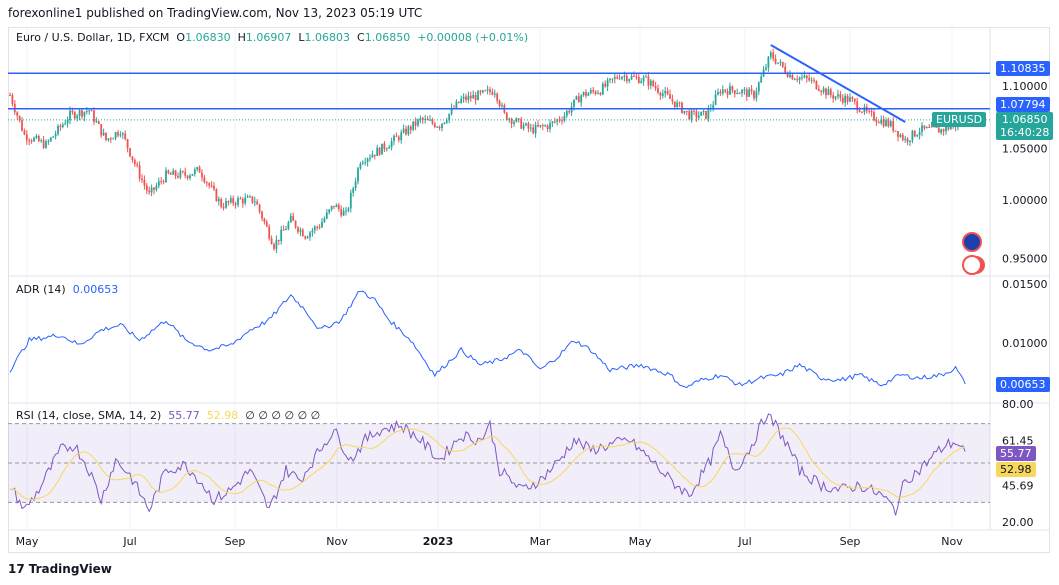 The width and height of the screenshot is (1059, 585). What do you see at coordinates (487, 463) in the screenshot?
I see `rsi-sma-line` at bounding box center [487, 463].